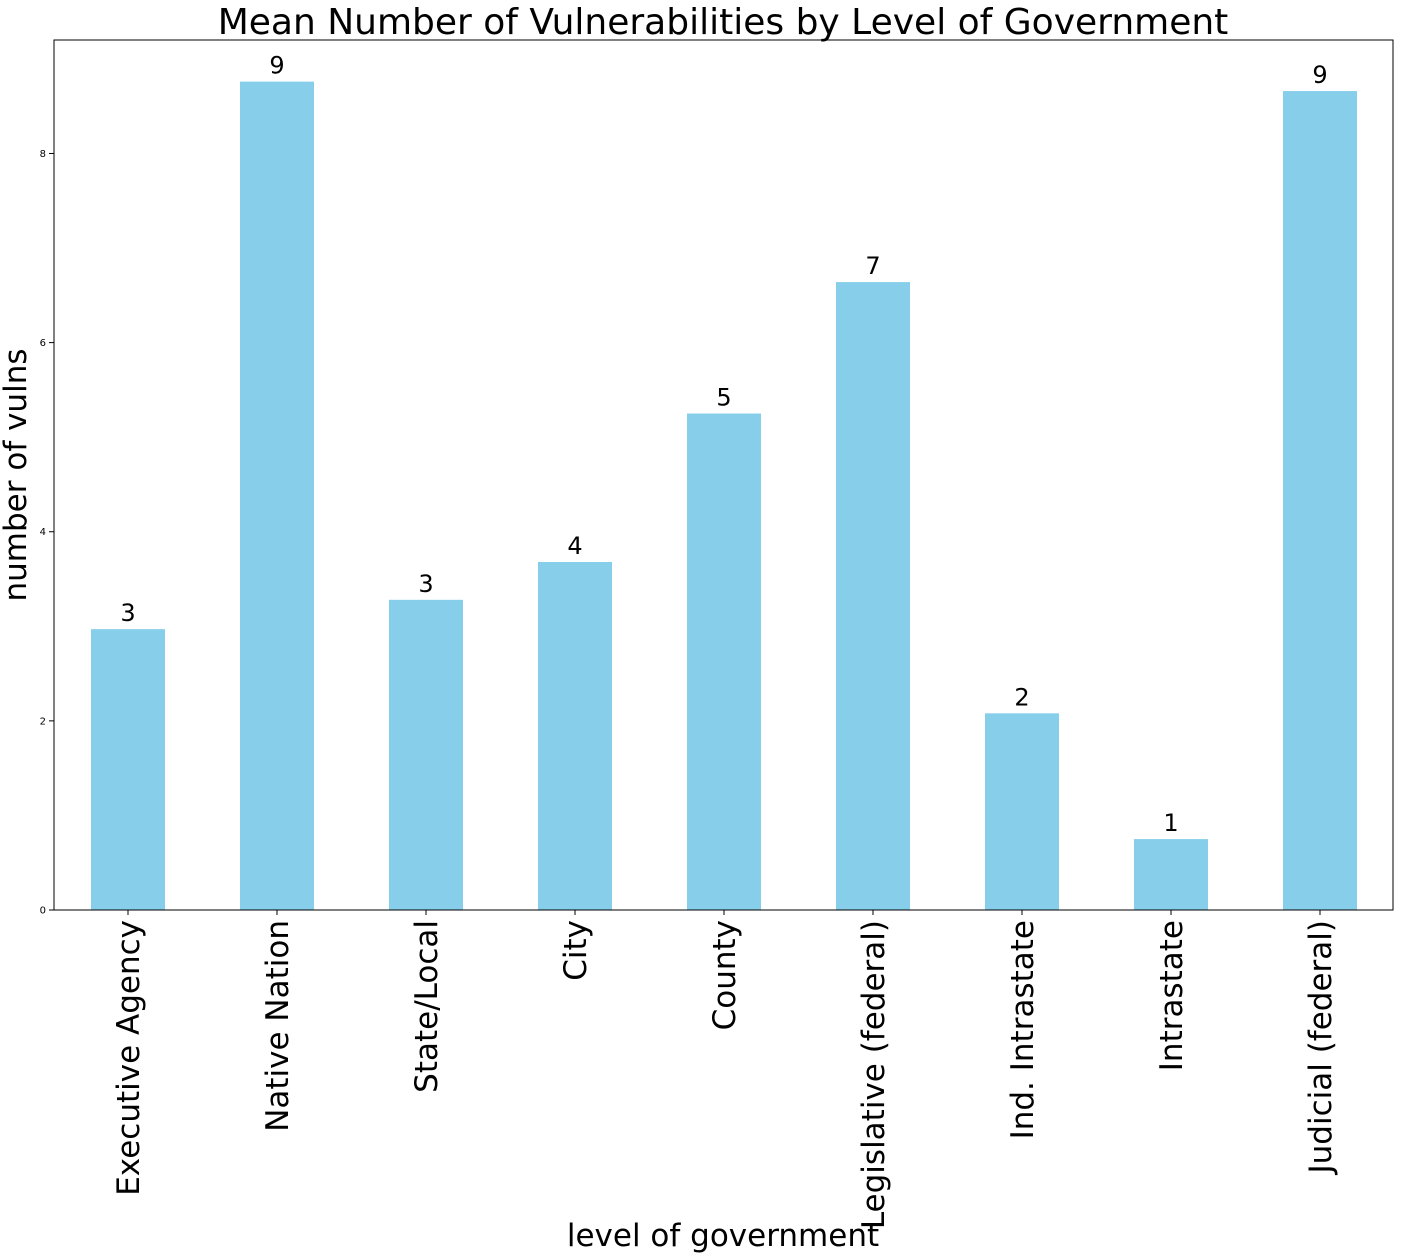 This screenshot has height=1258, width=1403. Describe the element at coordinates (1172, 995) in the screenshot. I see `x-tick-label-7: Intrastate` at that location.